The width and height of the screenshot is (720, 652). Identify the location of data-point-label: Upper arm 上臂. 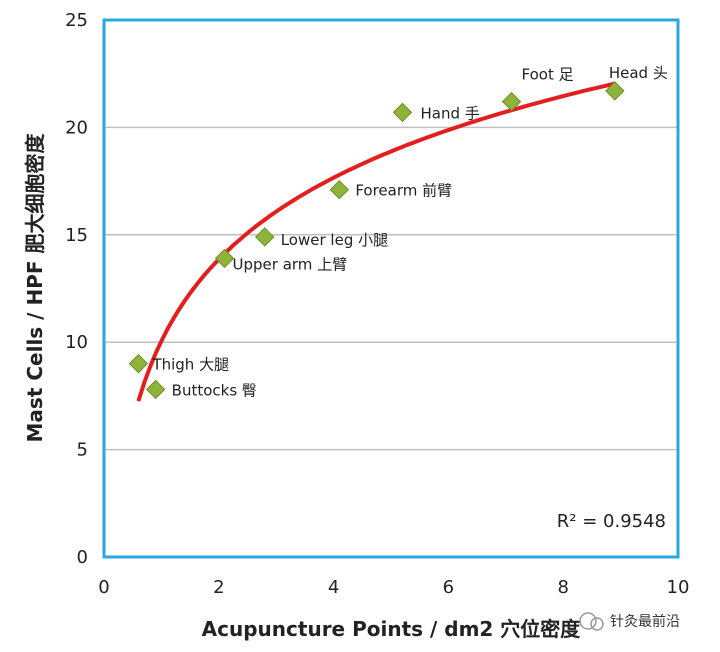
(290, 264).